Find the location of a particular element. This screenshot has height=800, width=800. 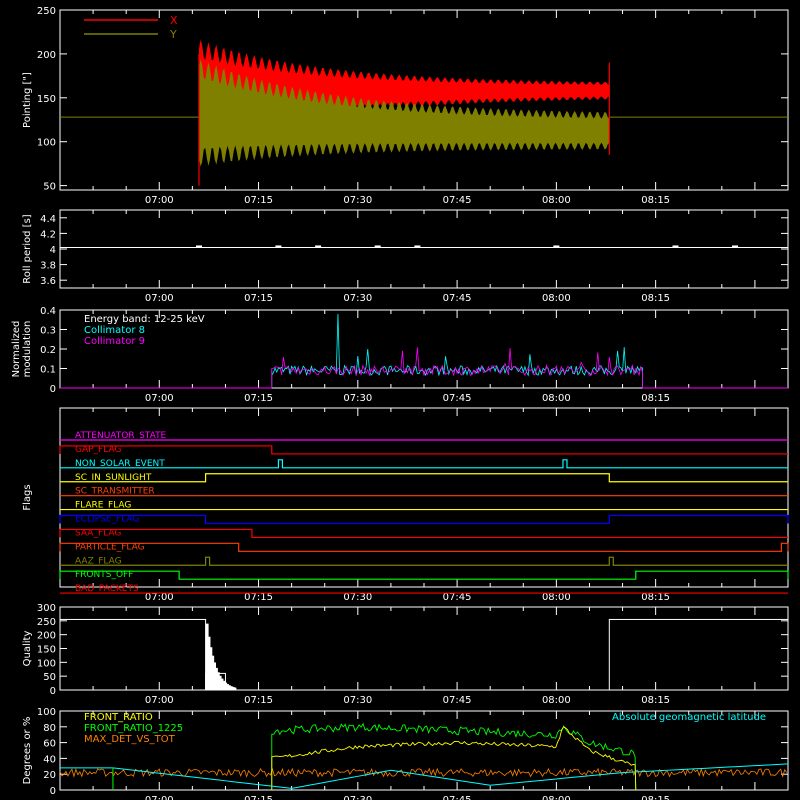

quality-ytick-label: 0 is located at coordinates (53, 691).